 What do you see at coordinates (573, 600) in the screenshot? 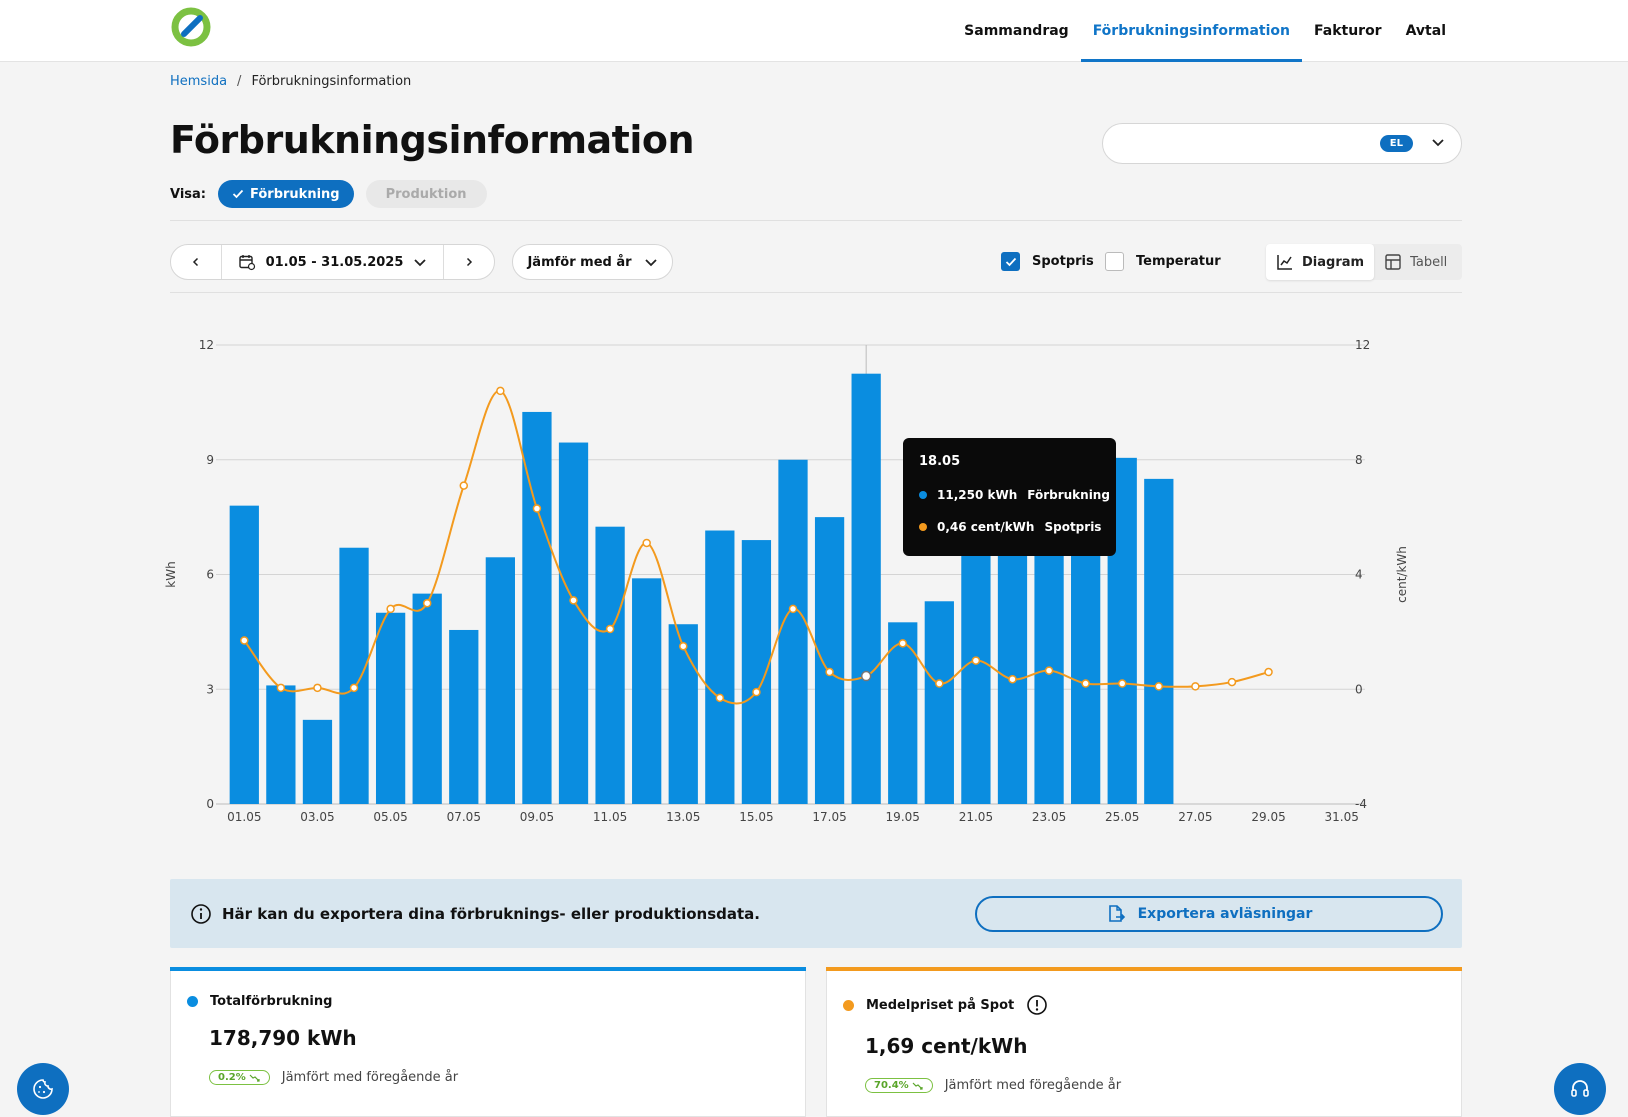
I see `spotpris-point-10.05` at bounding box center [573, 600].